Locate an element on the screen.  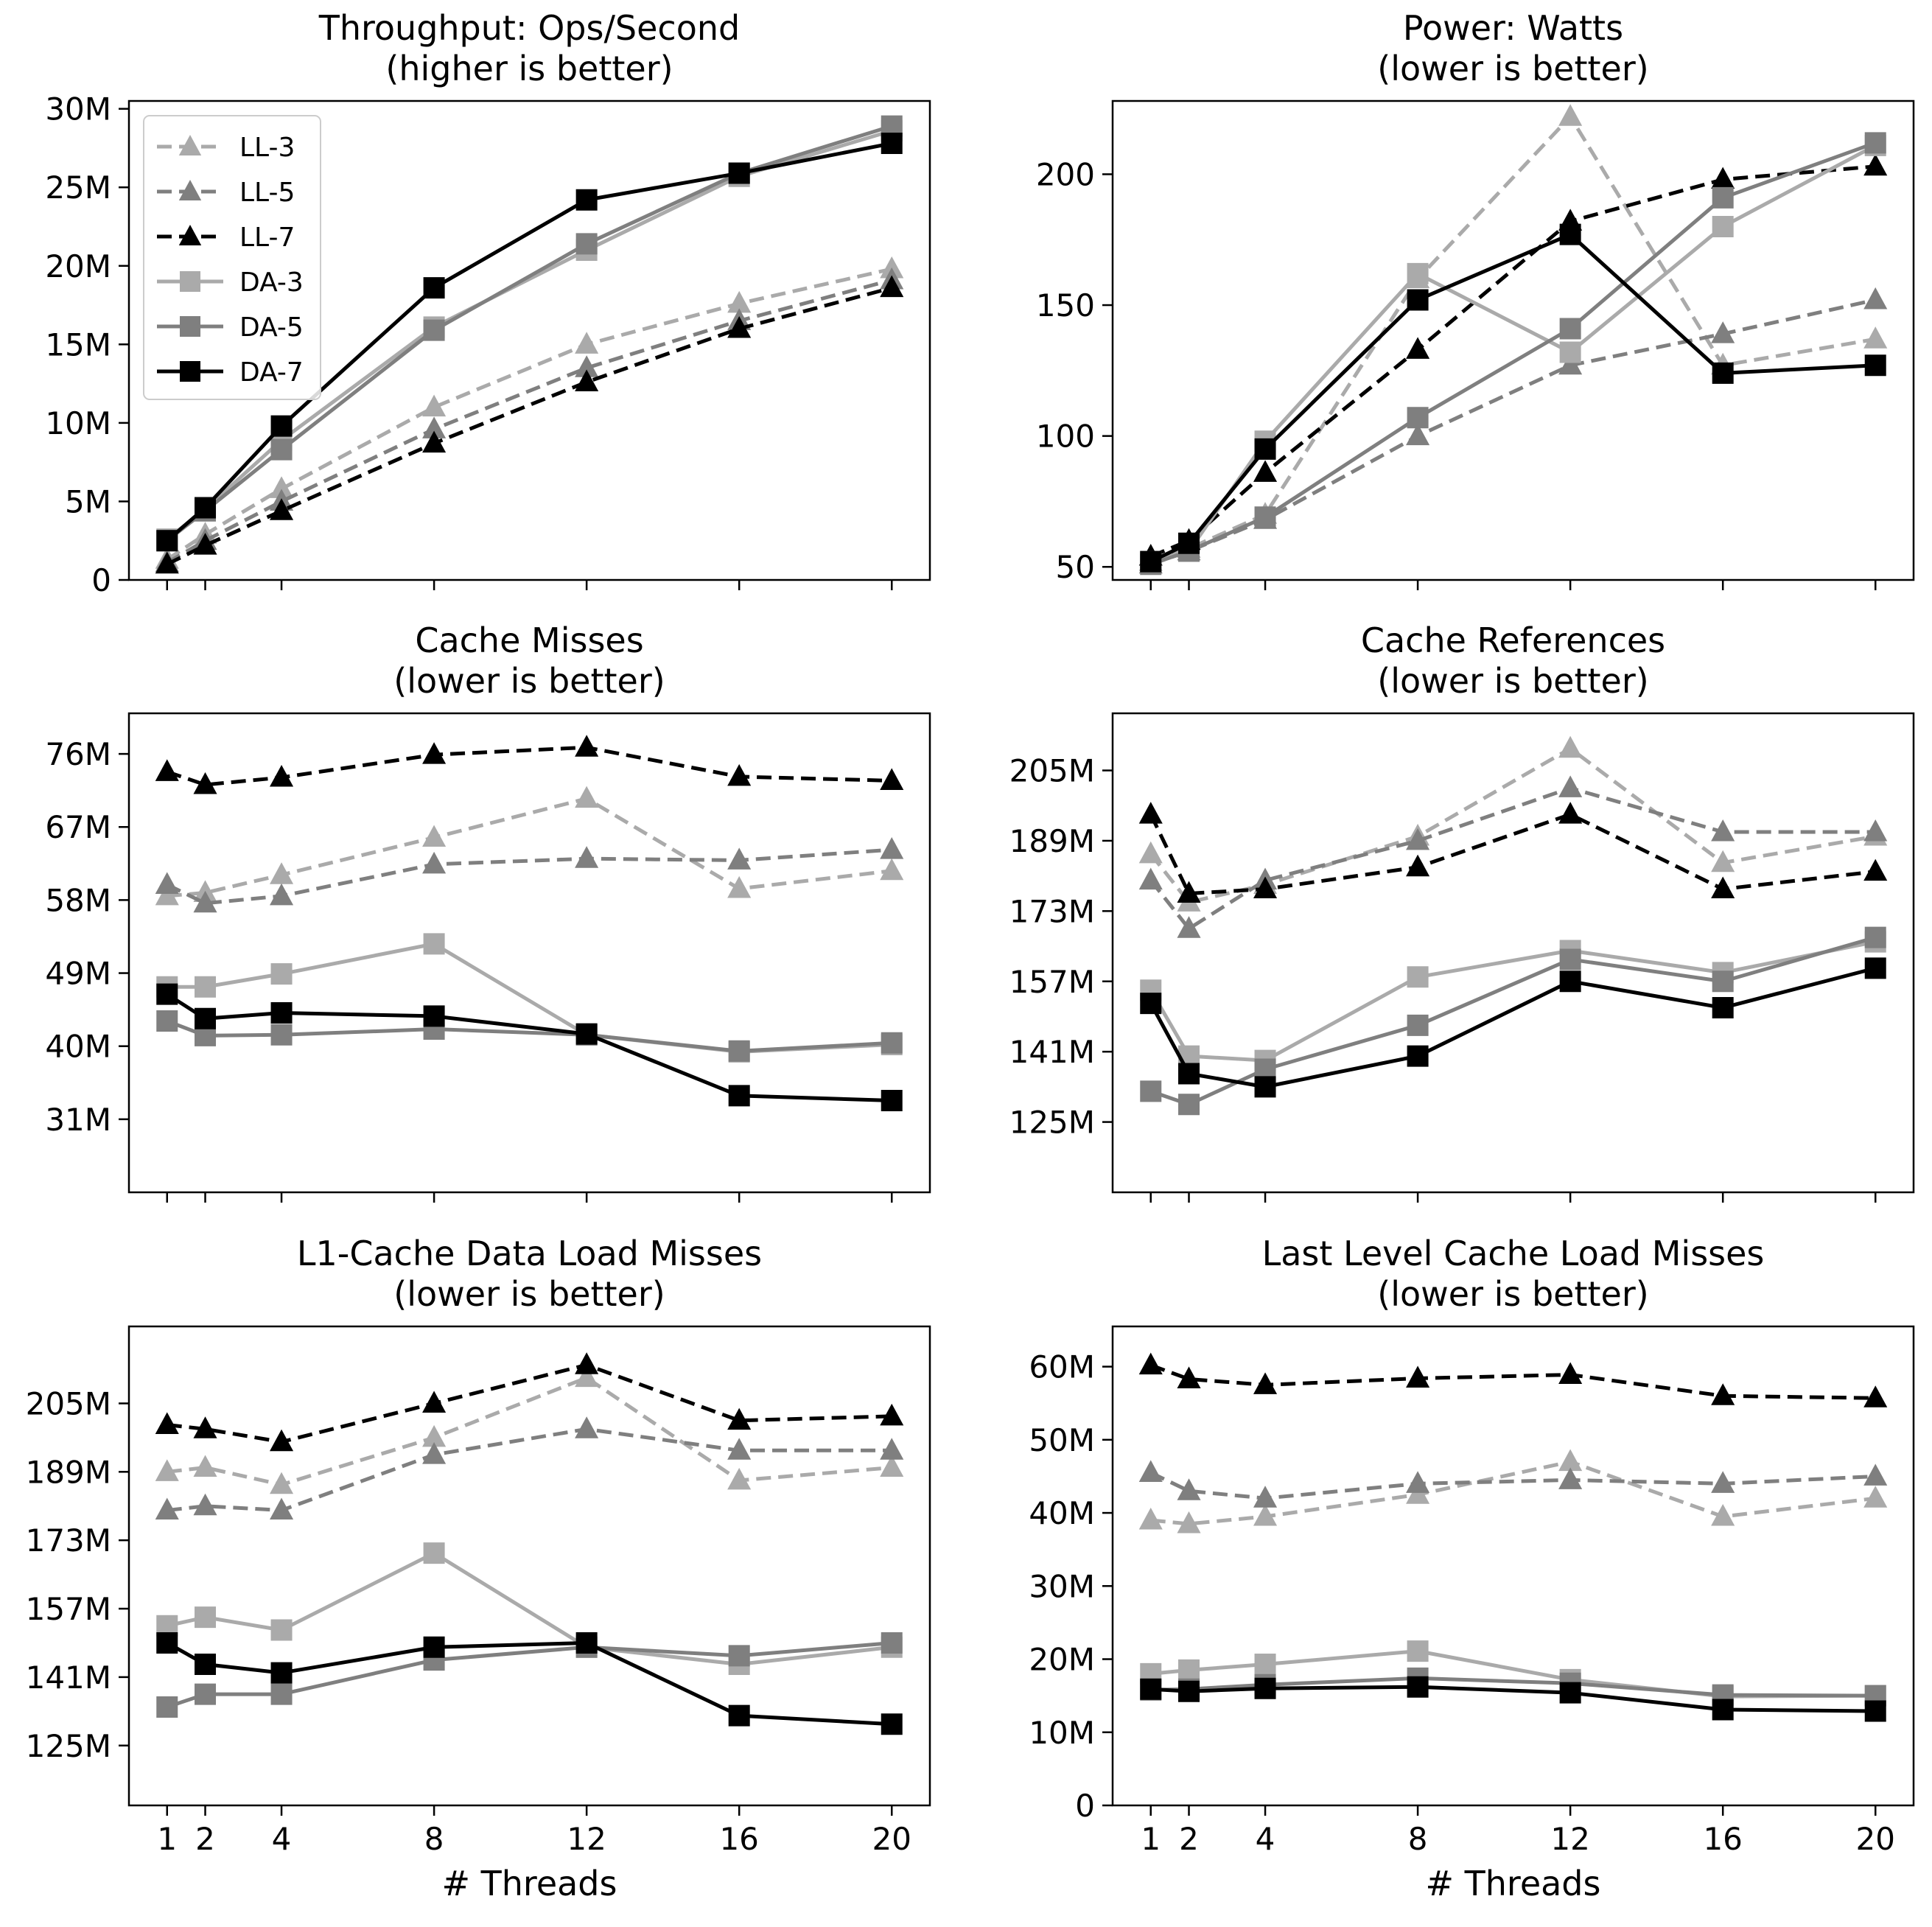
chart-title: Last Level Cache Load Misses is located at coordinates (1513, 1253).